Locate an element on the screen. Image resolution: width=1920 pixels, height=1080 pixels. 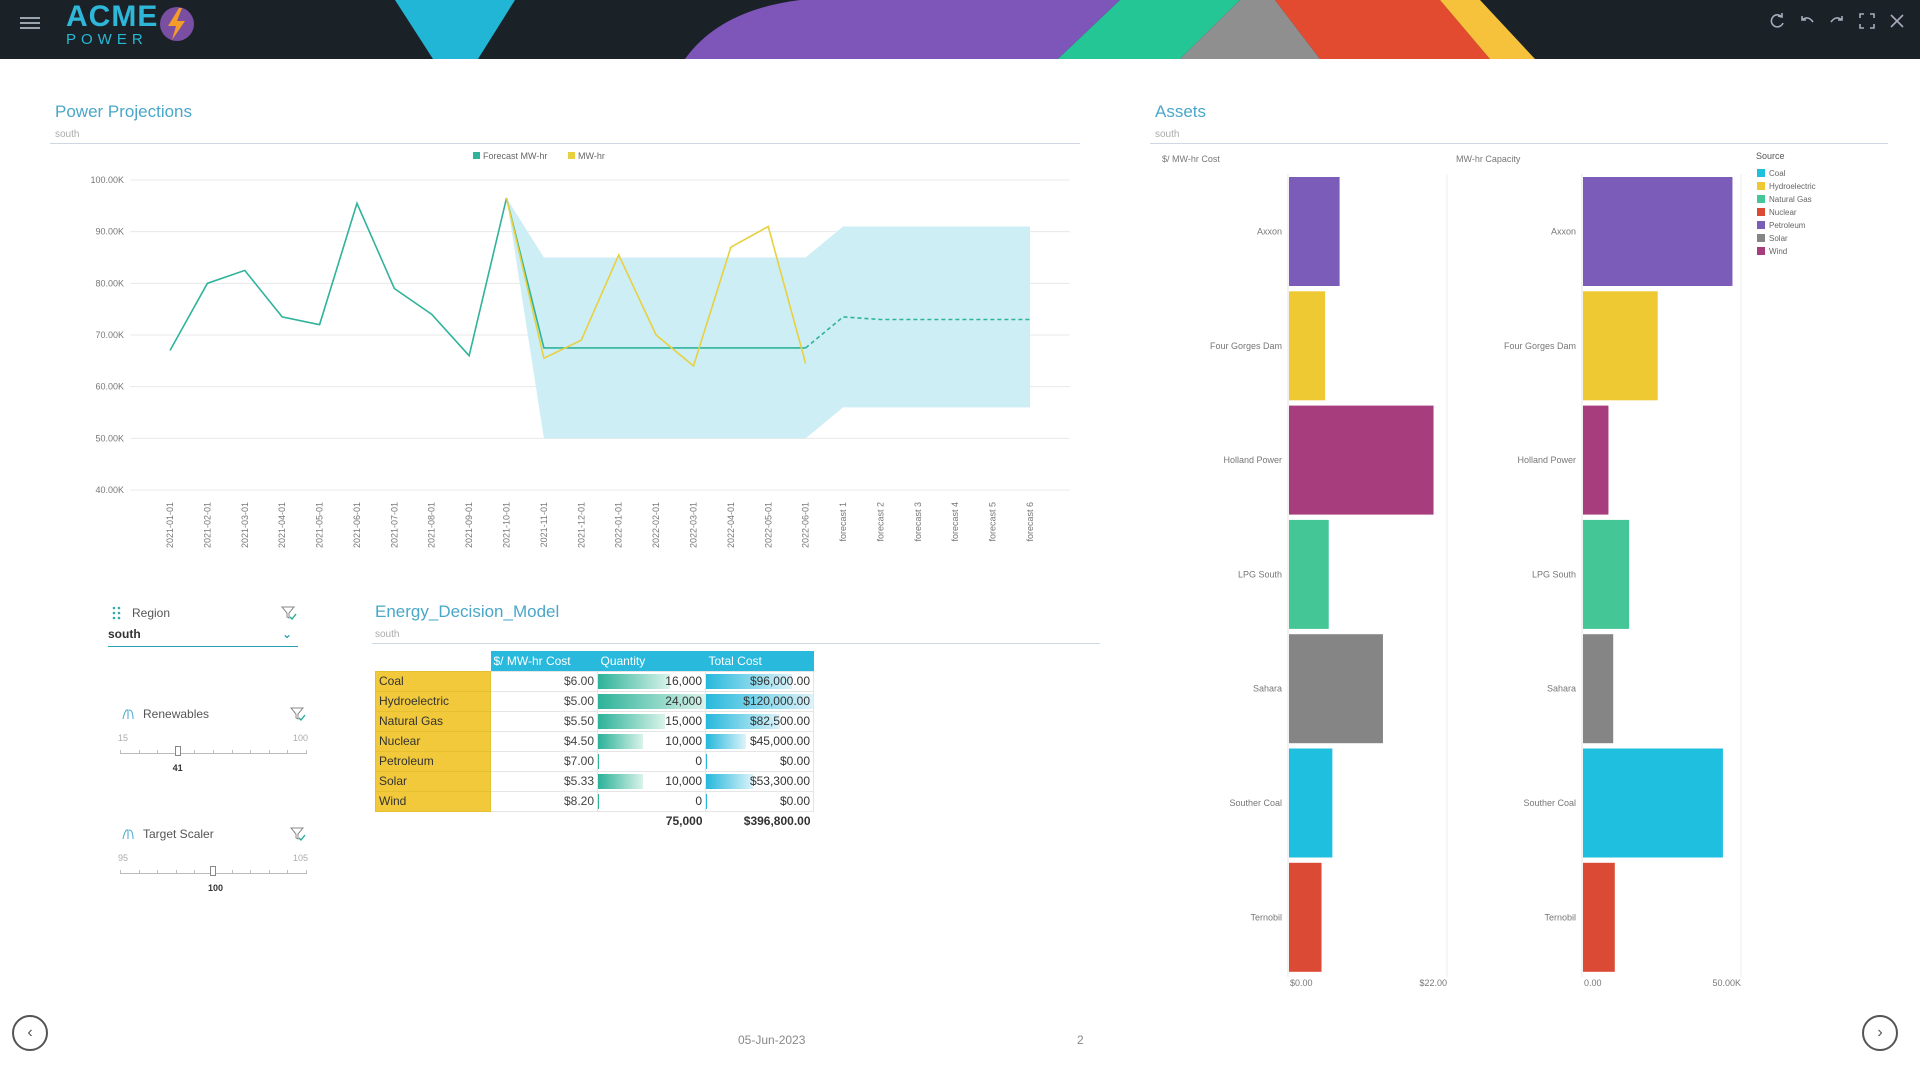
cost-cell: $8.20 is located at coordinates (544, 801).